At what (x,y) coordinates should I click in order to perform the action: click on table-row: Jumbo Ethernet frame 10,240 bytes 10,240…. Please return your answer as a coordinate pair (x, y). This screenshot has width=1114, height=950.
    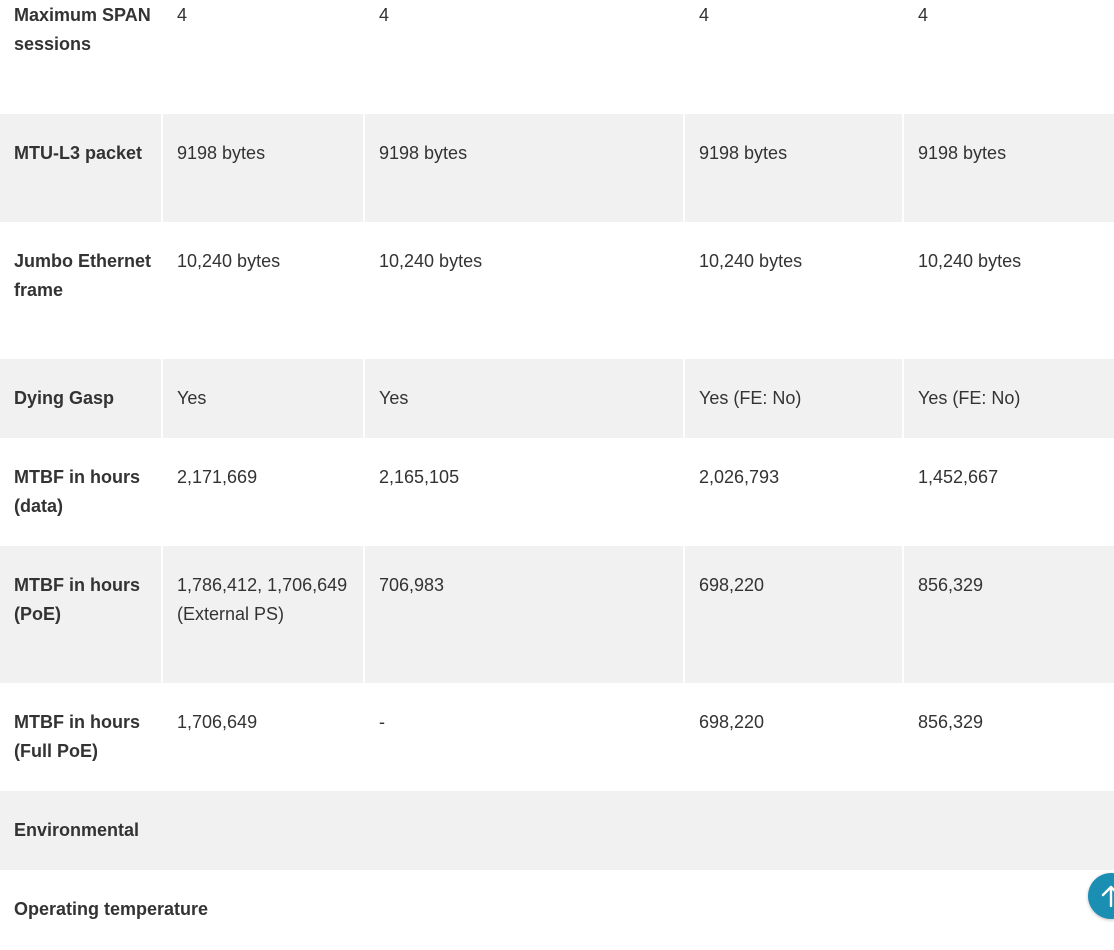
    Looking at the image, I should click on (557, 290).